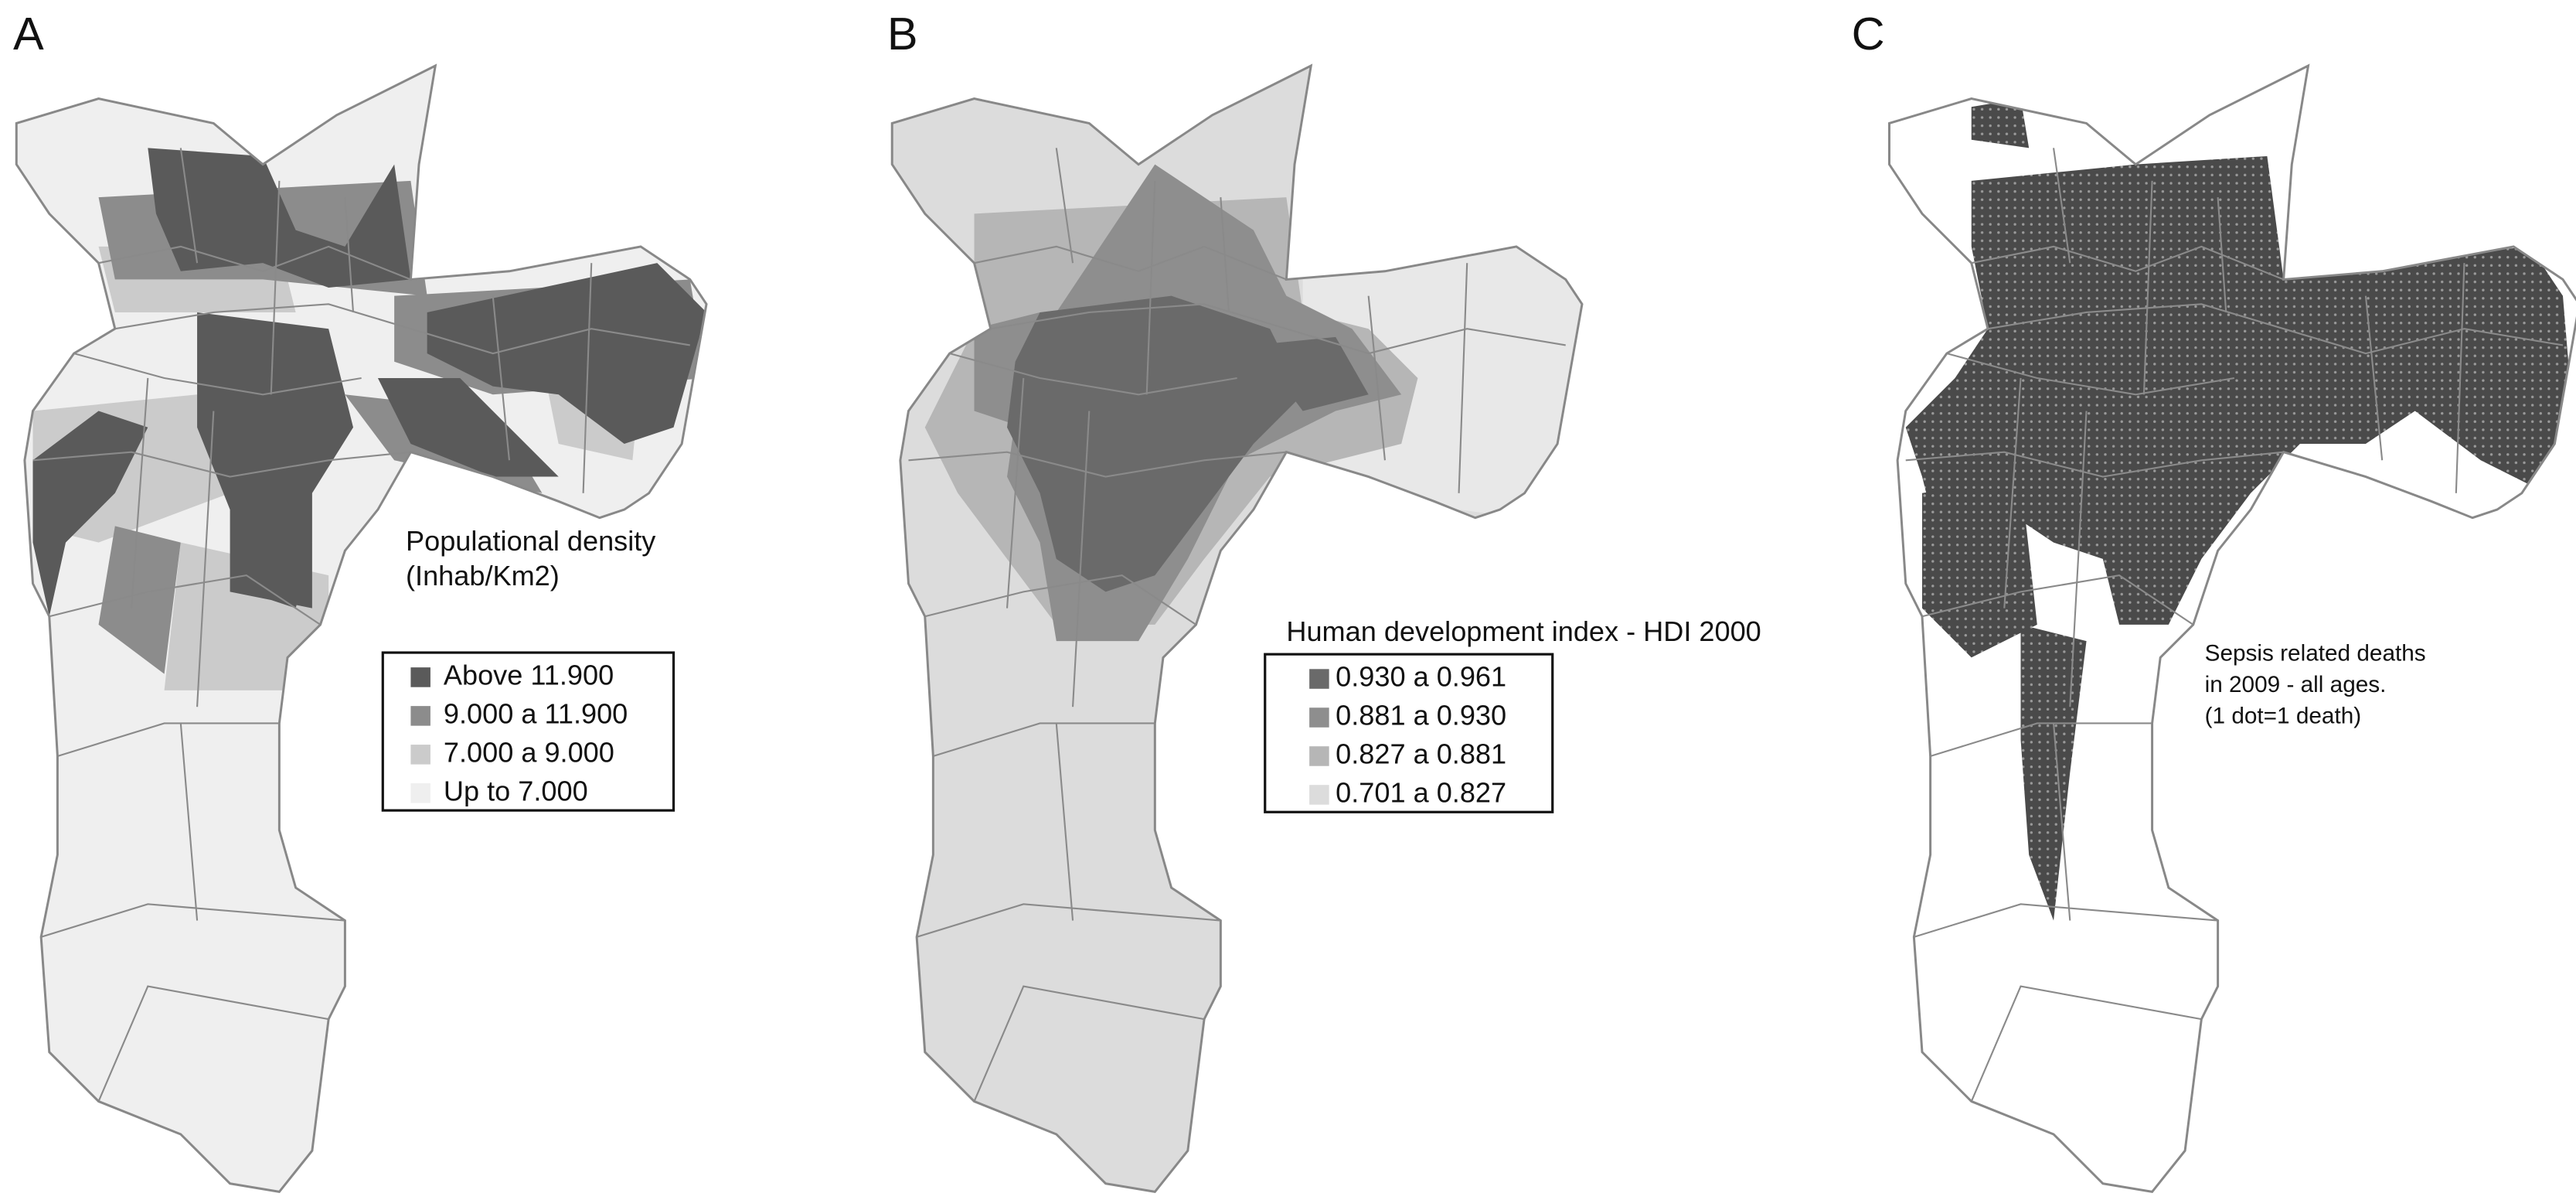 Image resolution: width=2576 pixels, height=1200 pixels. Describe the element at coordinates (1421, 715) in the screenshot. I see `legend-item: 0.881 a 0.930` at that location.